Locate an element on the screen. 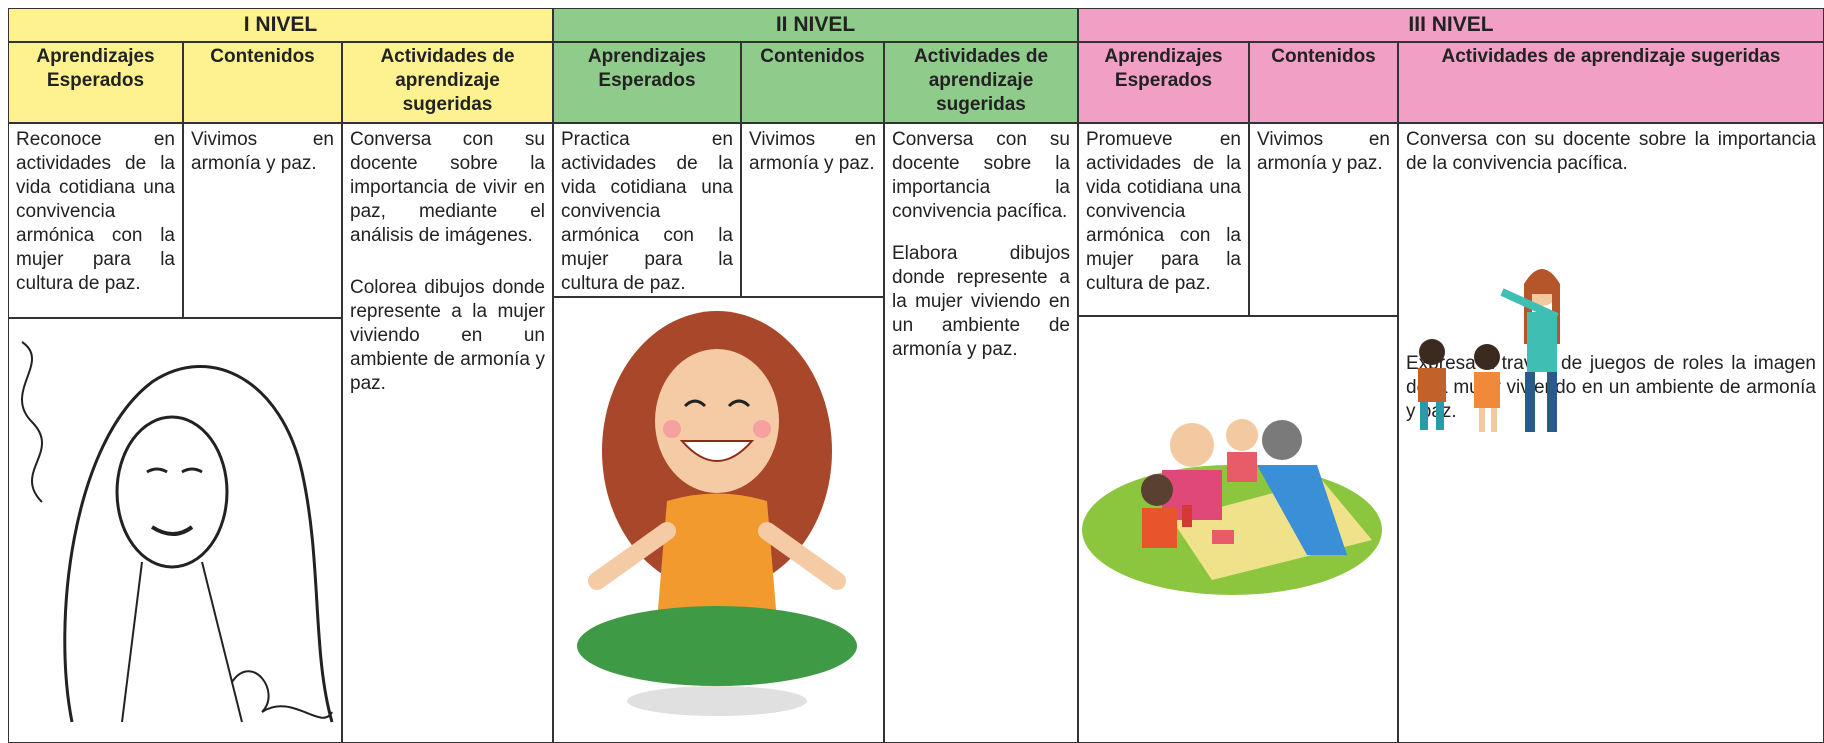  illustration-meditating-girl is located at coordinates (717, 513).